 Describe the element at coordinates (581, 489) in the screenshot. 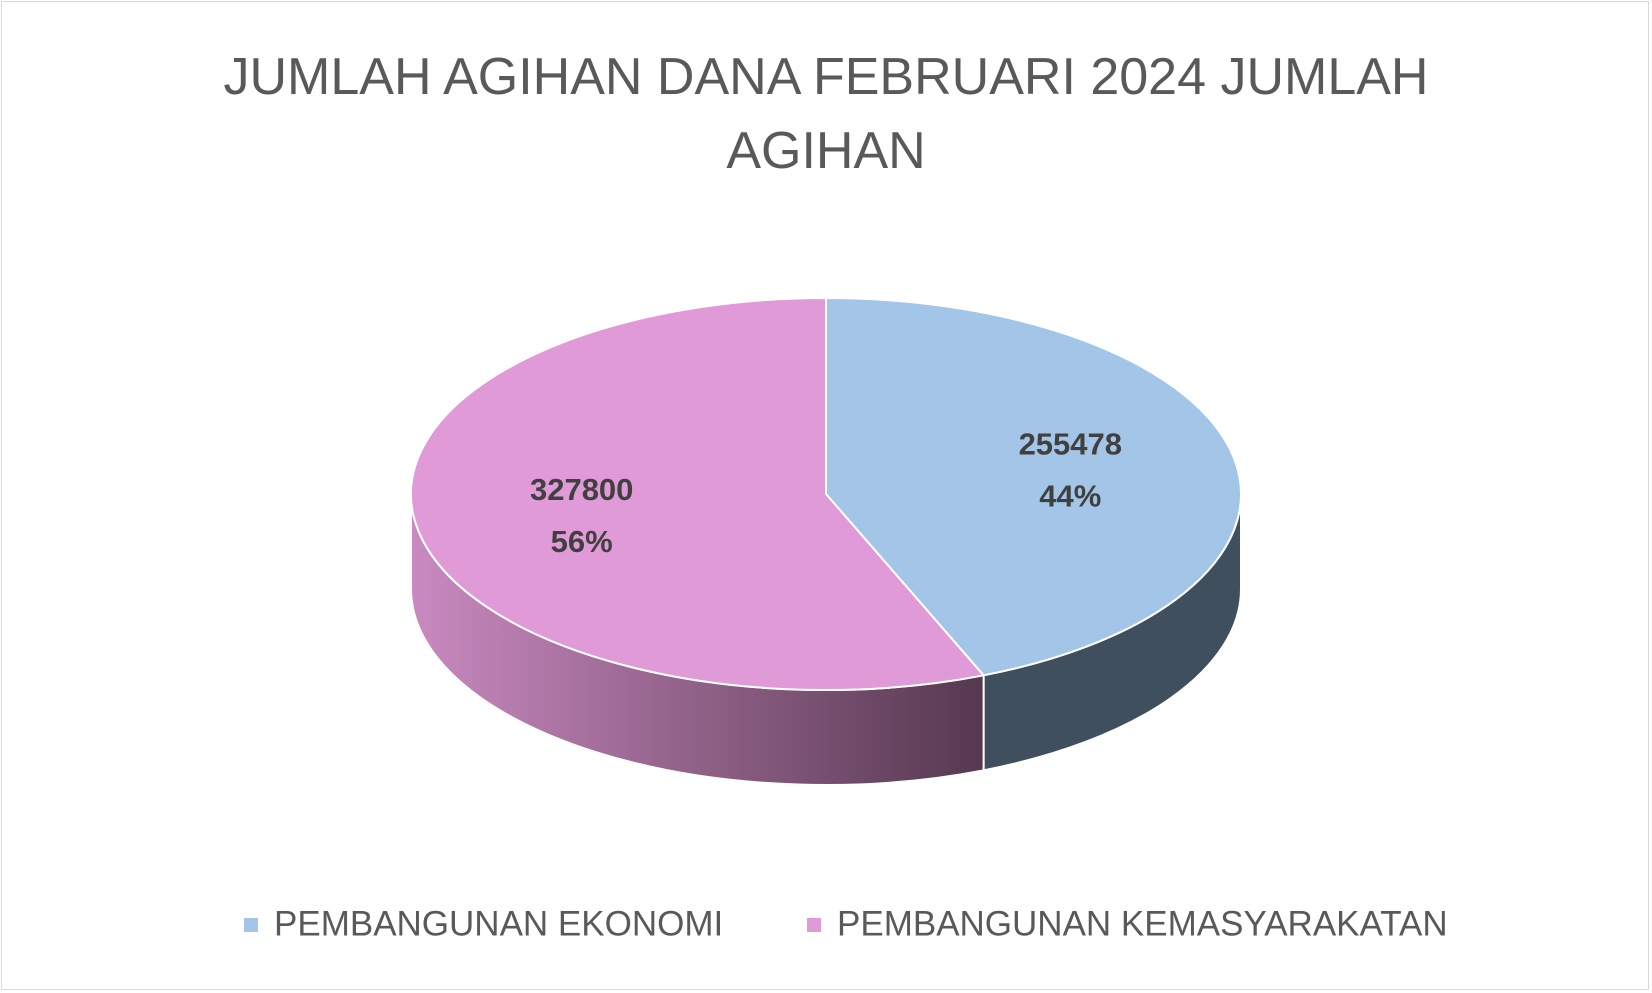

I see `data-label: 327800` at that location.